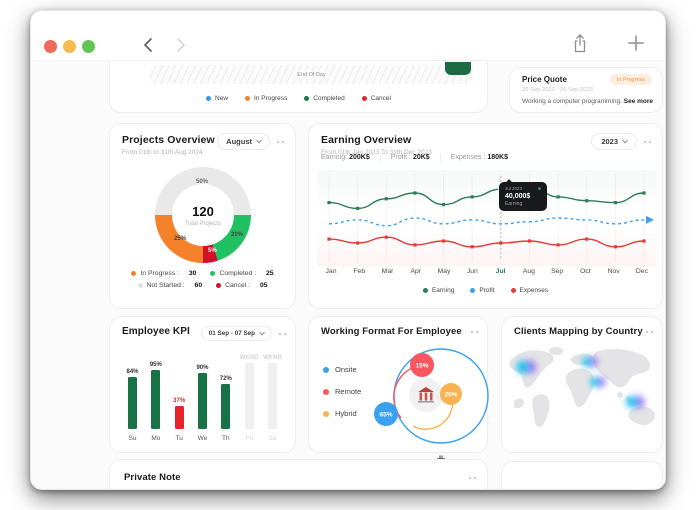 This screenshot has height=510, width=696. Describe the element at coordinates (156, 438) in the screenshot. I see `kpi-day-label: Mo` at that location.